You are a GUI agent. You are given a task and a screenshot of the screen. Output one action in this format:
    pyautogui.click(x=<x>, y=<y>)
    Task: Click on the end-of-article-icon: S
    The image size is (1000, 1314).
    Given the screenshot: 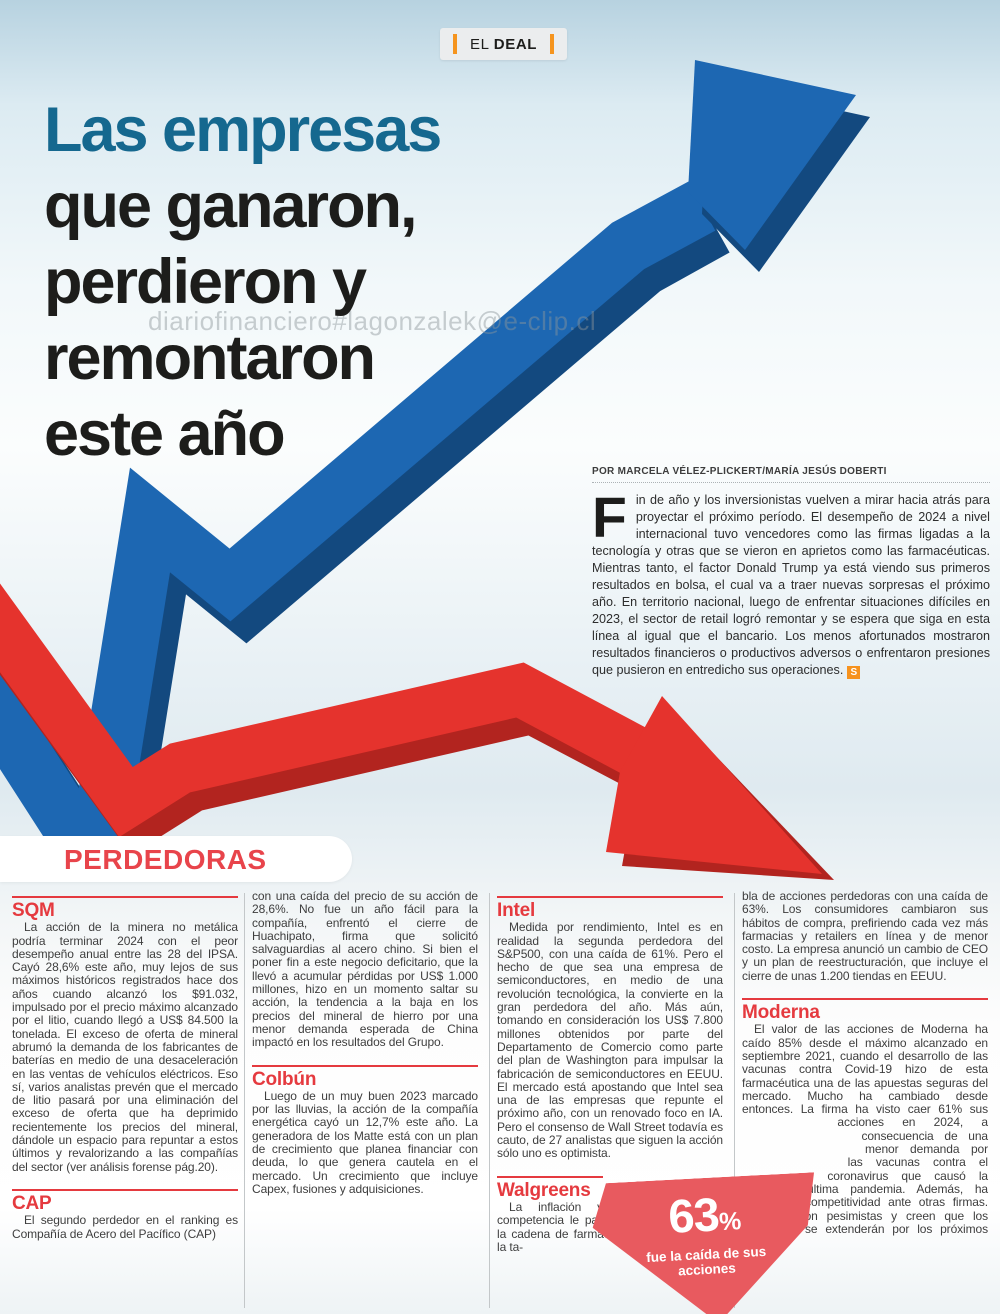 What is the action you would take?
    pyautogui.click(x=854, y=672)
    